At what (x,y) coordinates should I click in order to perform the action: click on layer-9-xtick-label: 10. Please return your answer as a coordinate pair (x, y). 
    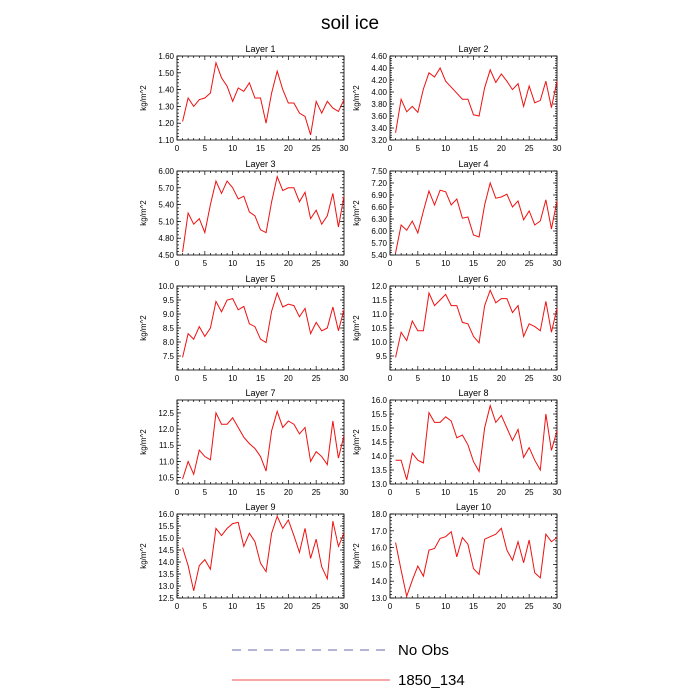
    Looking at the image, I should click on (232, 606).